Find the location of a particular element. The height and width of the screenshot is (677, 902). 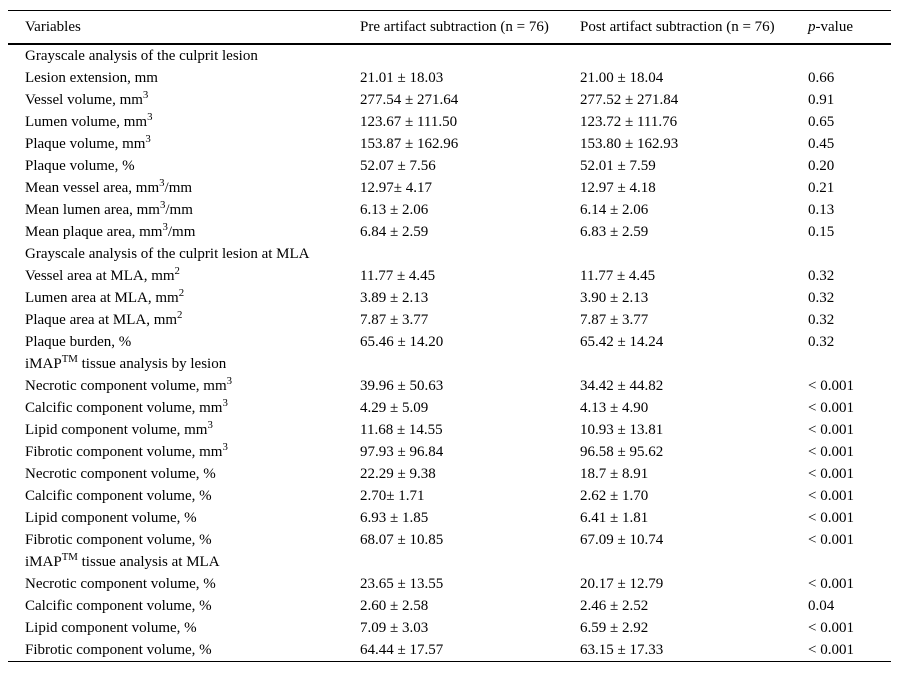

post-value-cell: 52.01 ± 7.59 is located at coordinates (618, 166).